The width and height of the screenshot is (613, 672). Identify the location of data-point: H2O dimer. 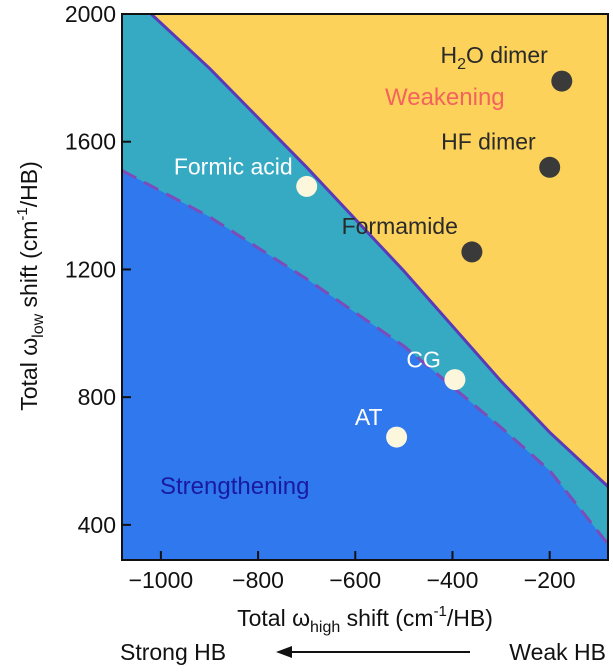
(506, 67).